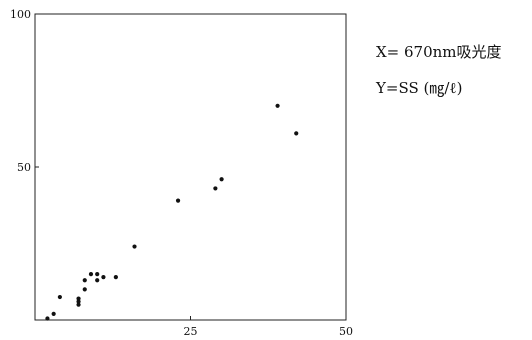 The image size is (532, 340). What do you see at coordinates (191, 331) in the screenshot?
I see `x-tick-label: 25` at bounding box center [191, 331].